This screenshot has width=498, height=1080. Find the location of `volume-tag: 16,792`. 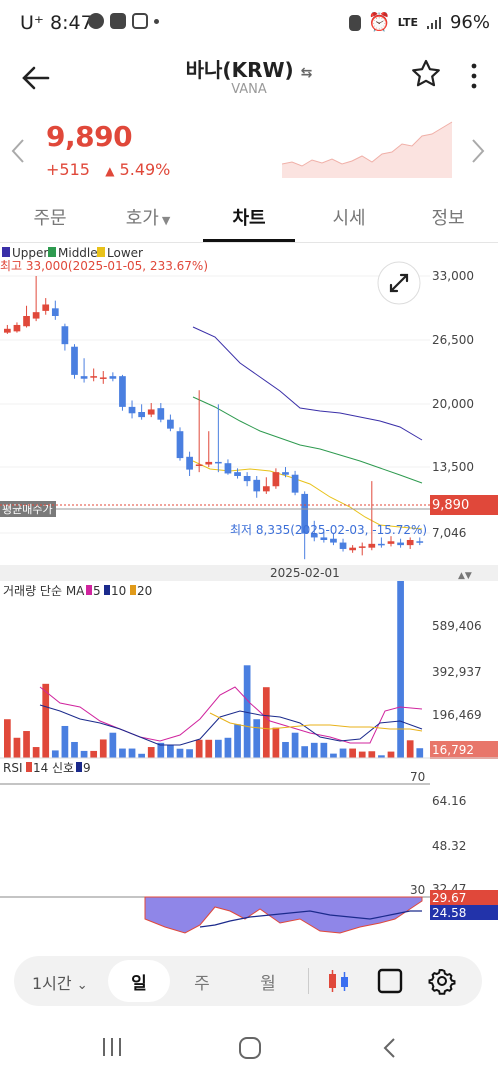

volume-tag: 16,792 is located at coordinates (453, 750).